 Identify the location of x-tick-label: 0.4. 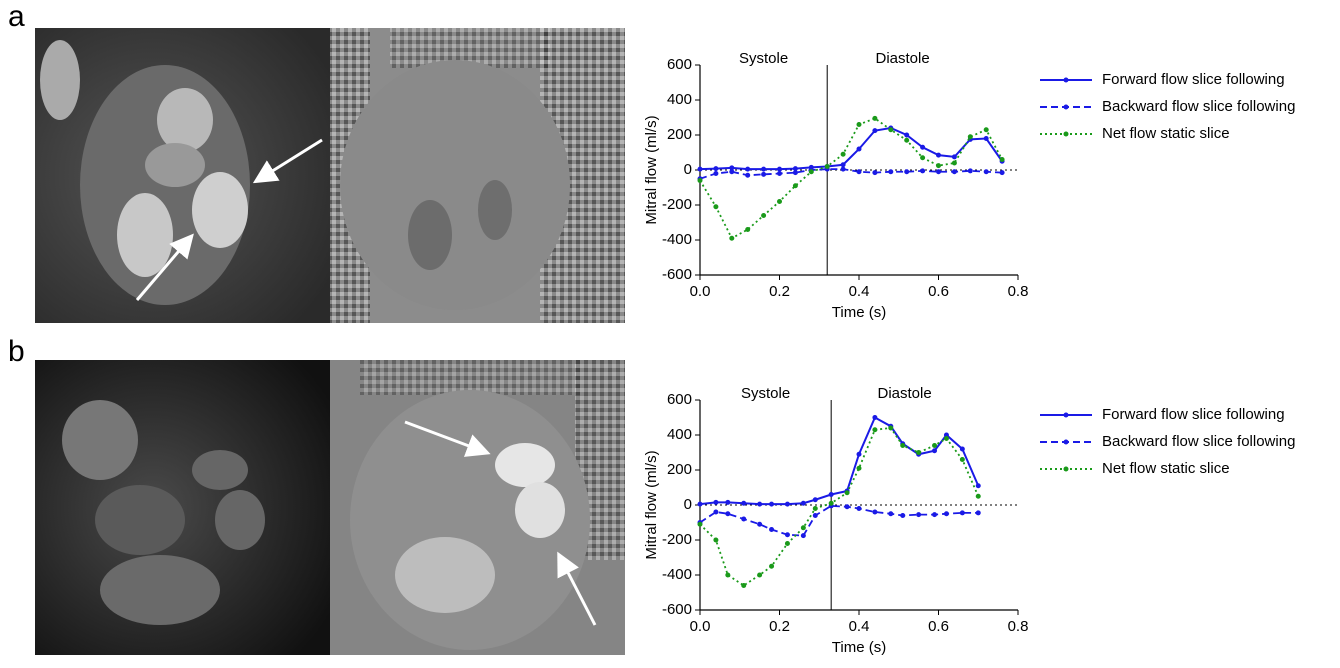
(859, 291).